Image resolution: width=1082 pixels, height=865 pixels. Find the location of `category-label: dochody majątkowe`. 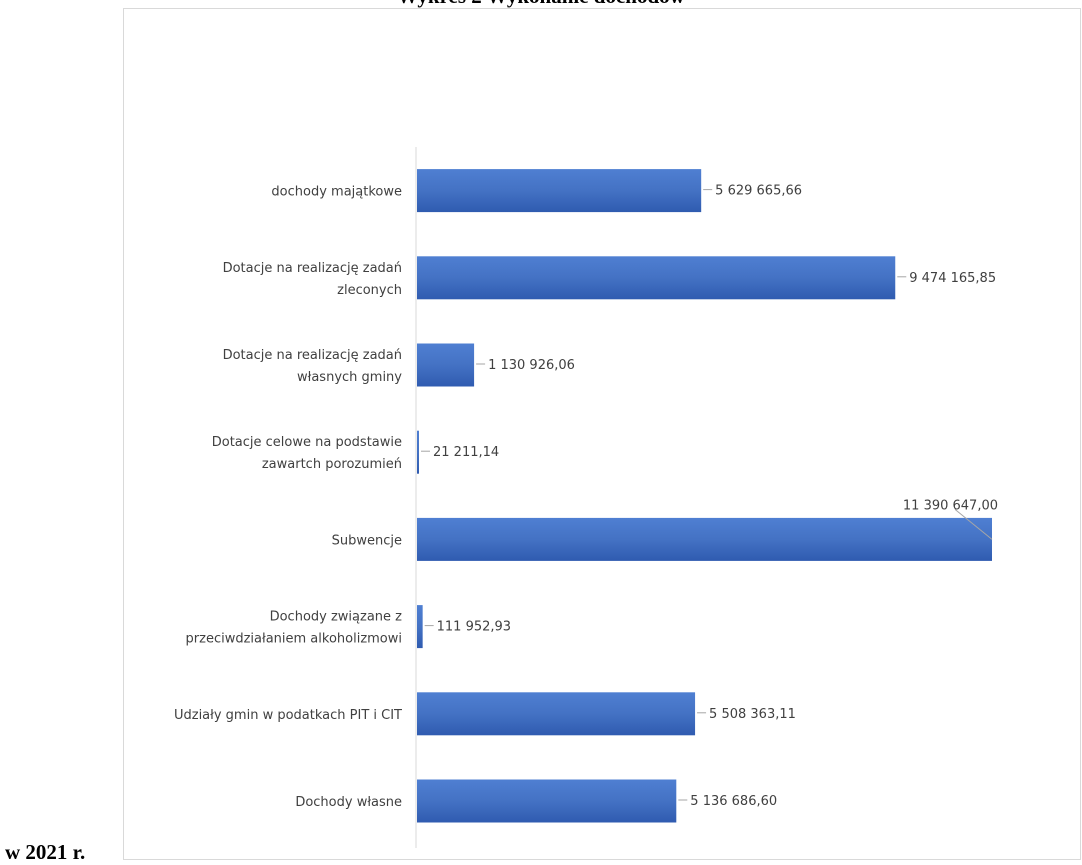

category-label: dochody majątkowe is located at coordinates (336, 192).